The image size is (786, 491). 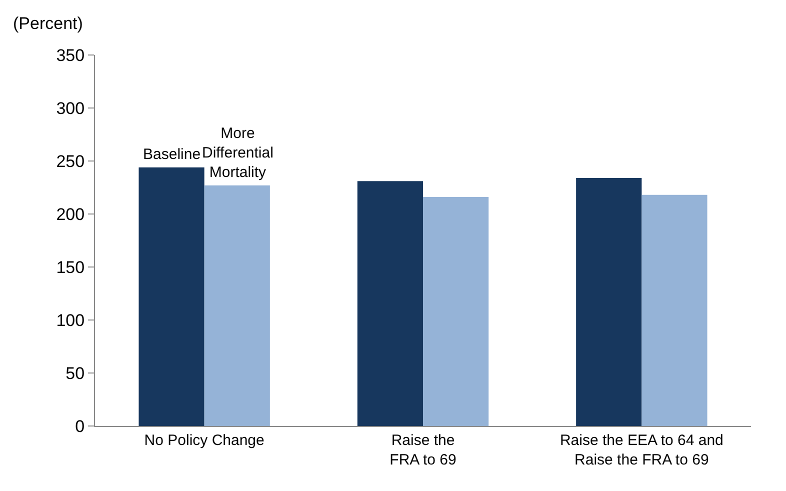 I want to click on x-tick-label: Raise the EEA to 64 and Raise the FRA to 69, so click(x=642, y=450).